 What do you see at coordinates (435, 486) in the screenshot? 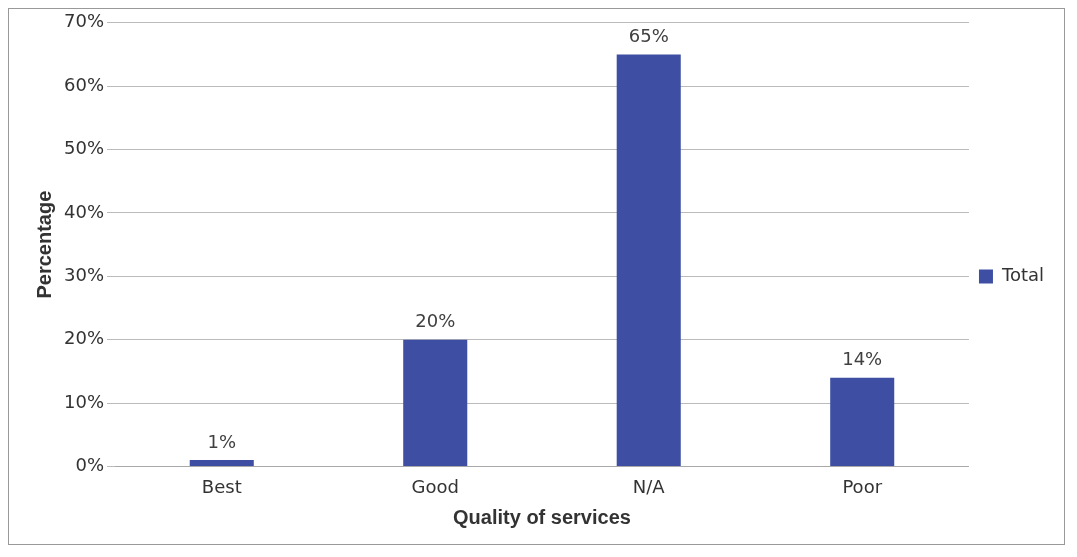
I see `x-tick-label: Good` at bounding box center [435, 486].